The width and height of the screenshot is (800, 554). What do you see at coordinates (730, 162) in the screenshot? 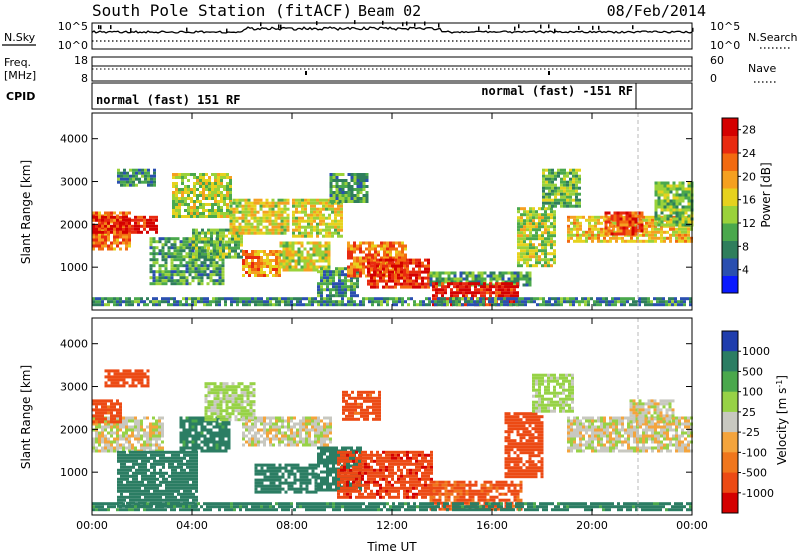
I see `colorbar-swatch` at bounding box center [730, 162].